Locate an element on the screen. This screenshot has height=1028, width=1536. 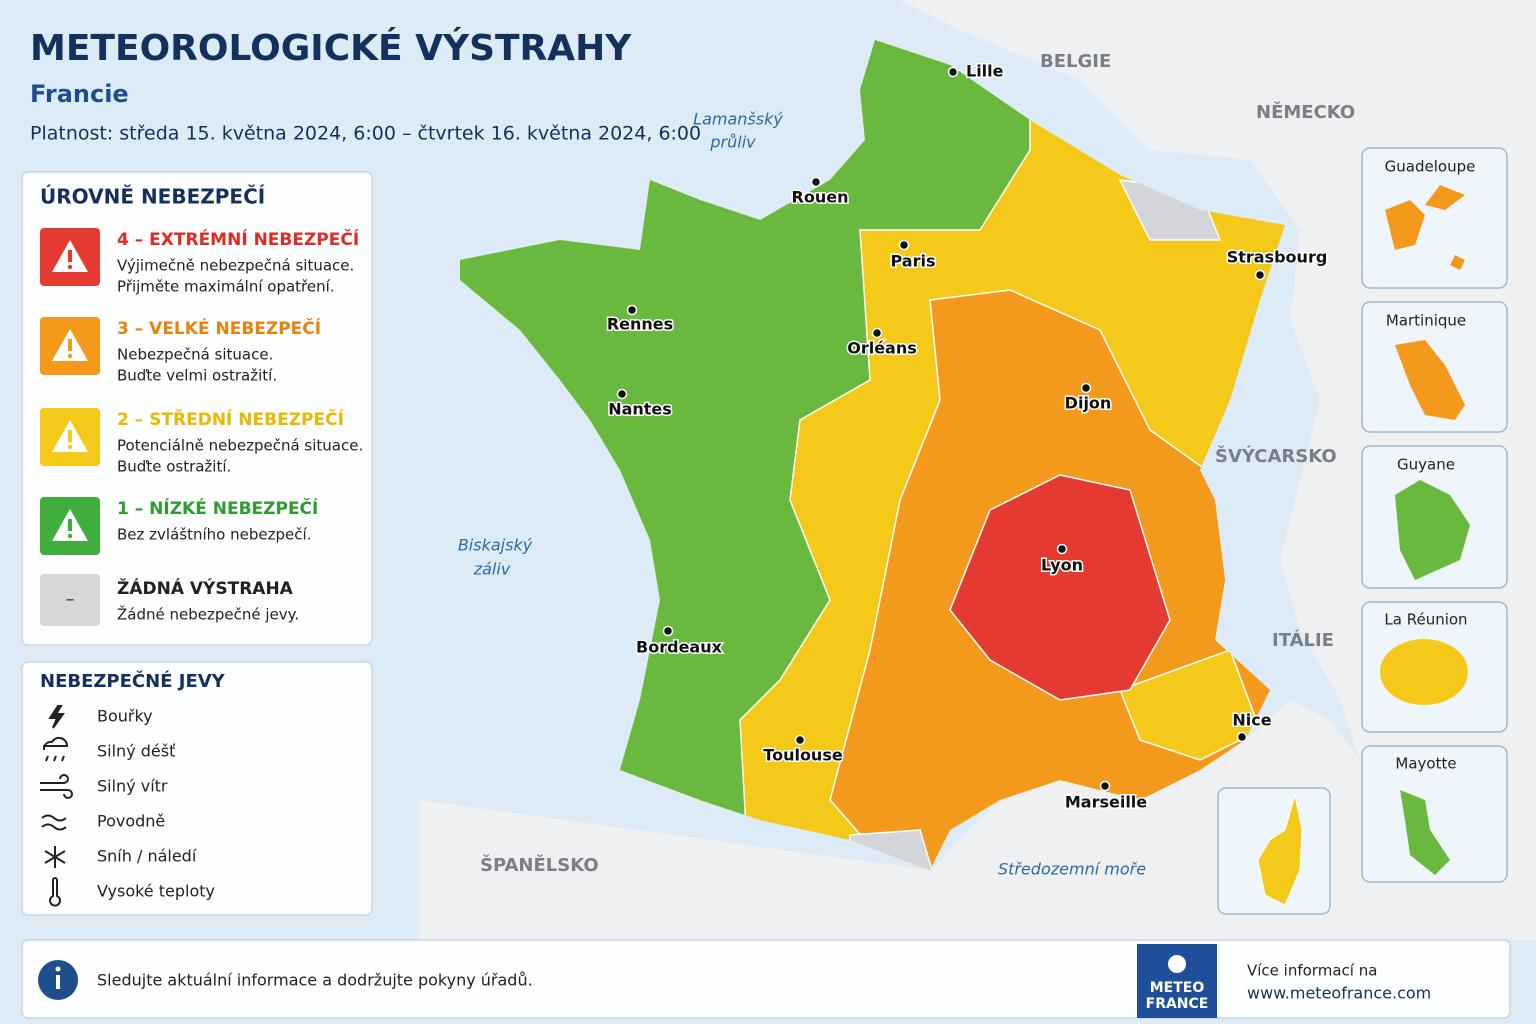
phenomenon: Silný déšť is located at coordinates (136, 751).